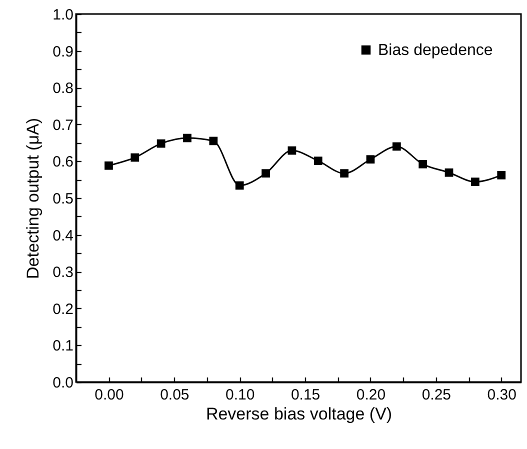 The width and height of the screenshot is (527, 449). What do you see at coordinates (240, 395) in the screenshot?
I see `x-tick-label: 0.10` at bounding box center [240, 395].